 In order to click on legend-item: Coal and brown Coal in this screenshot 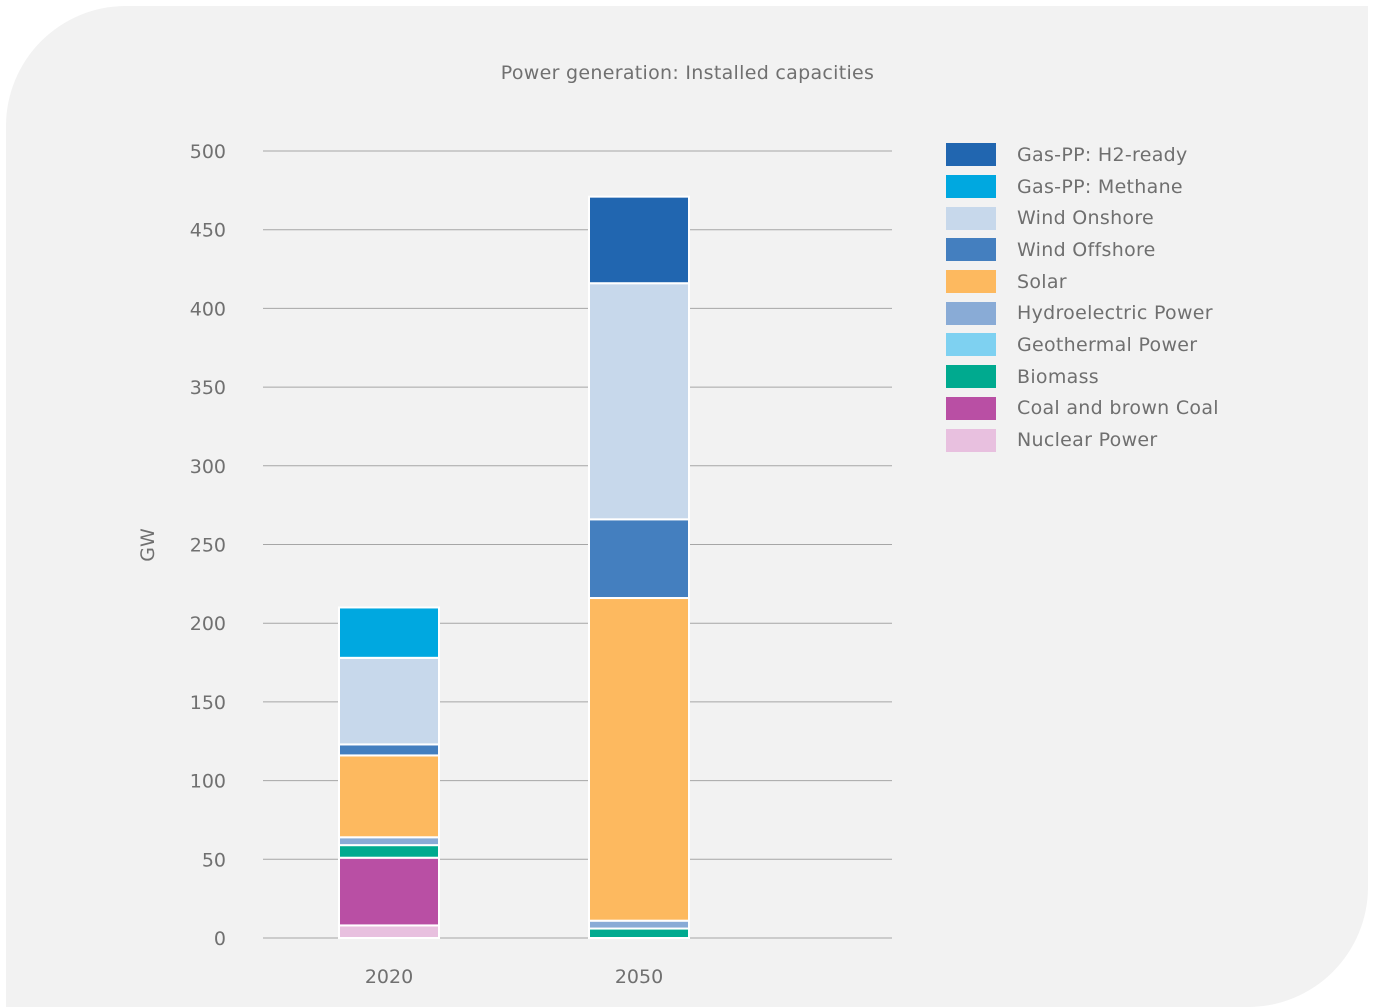, I will do `click(1082, 409)`.